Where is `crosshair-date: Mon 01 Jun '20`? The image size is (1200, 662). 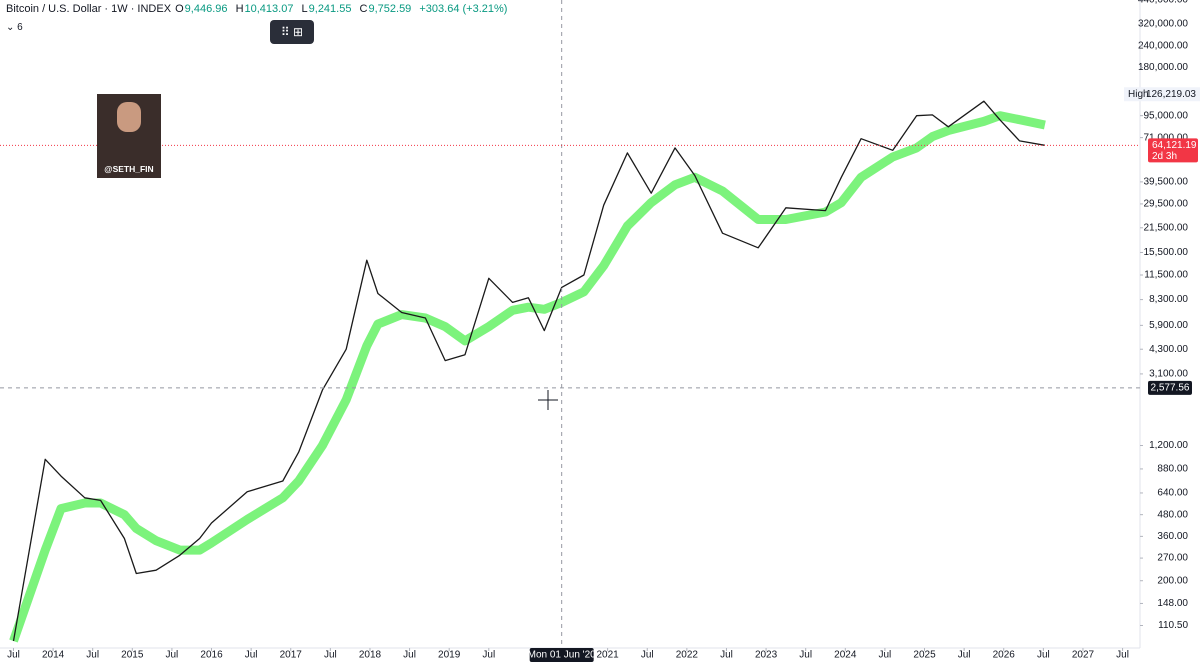 crosshair-date: Mon 01 Jun '20 is located at coordinates (562, 655).